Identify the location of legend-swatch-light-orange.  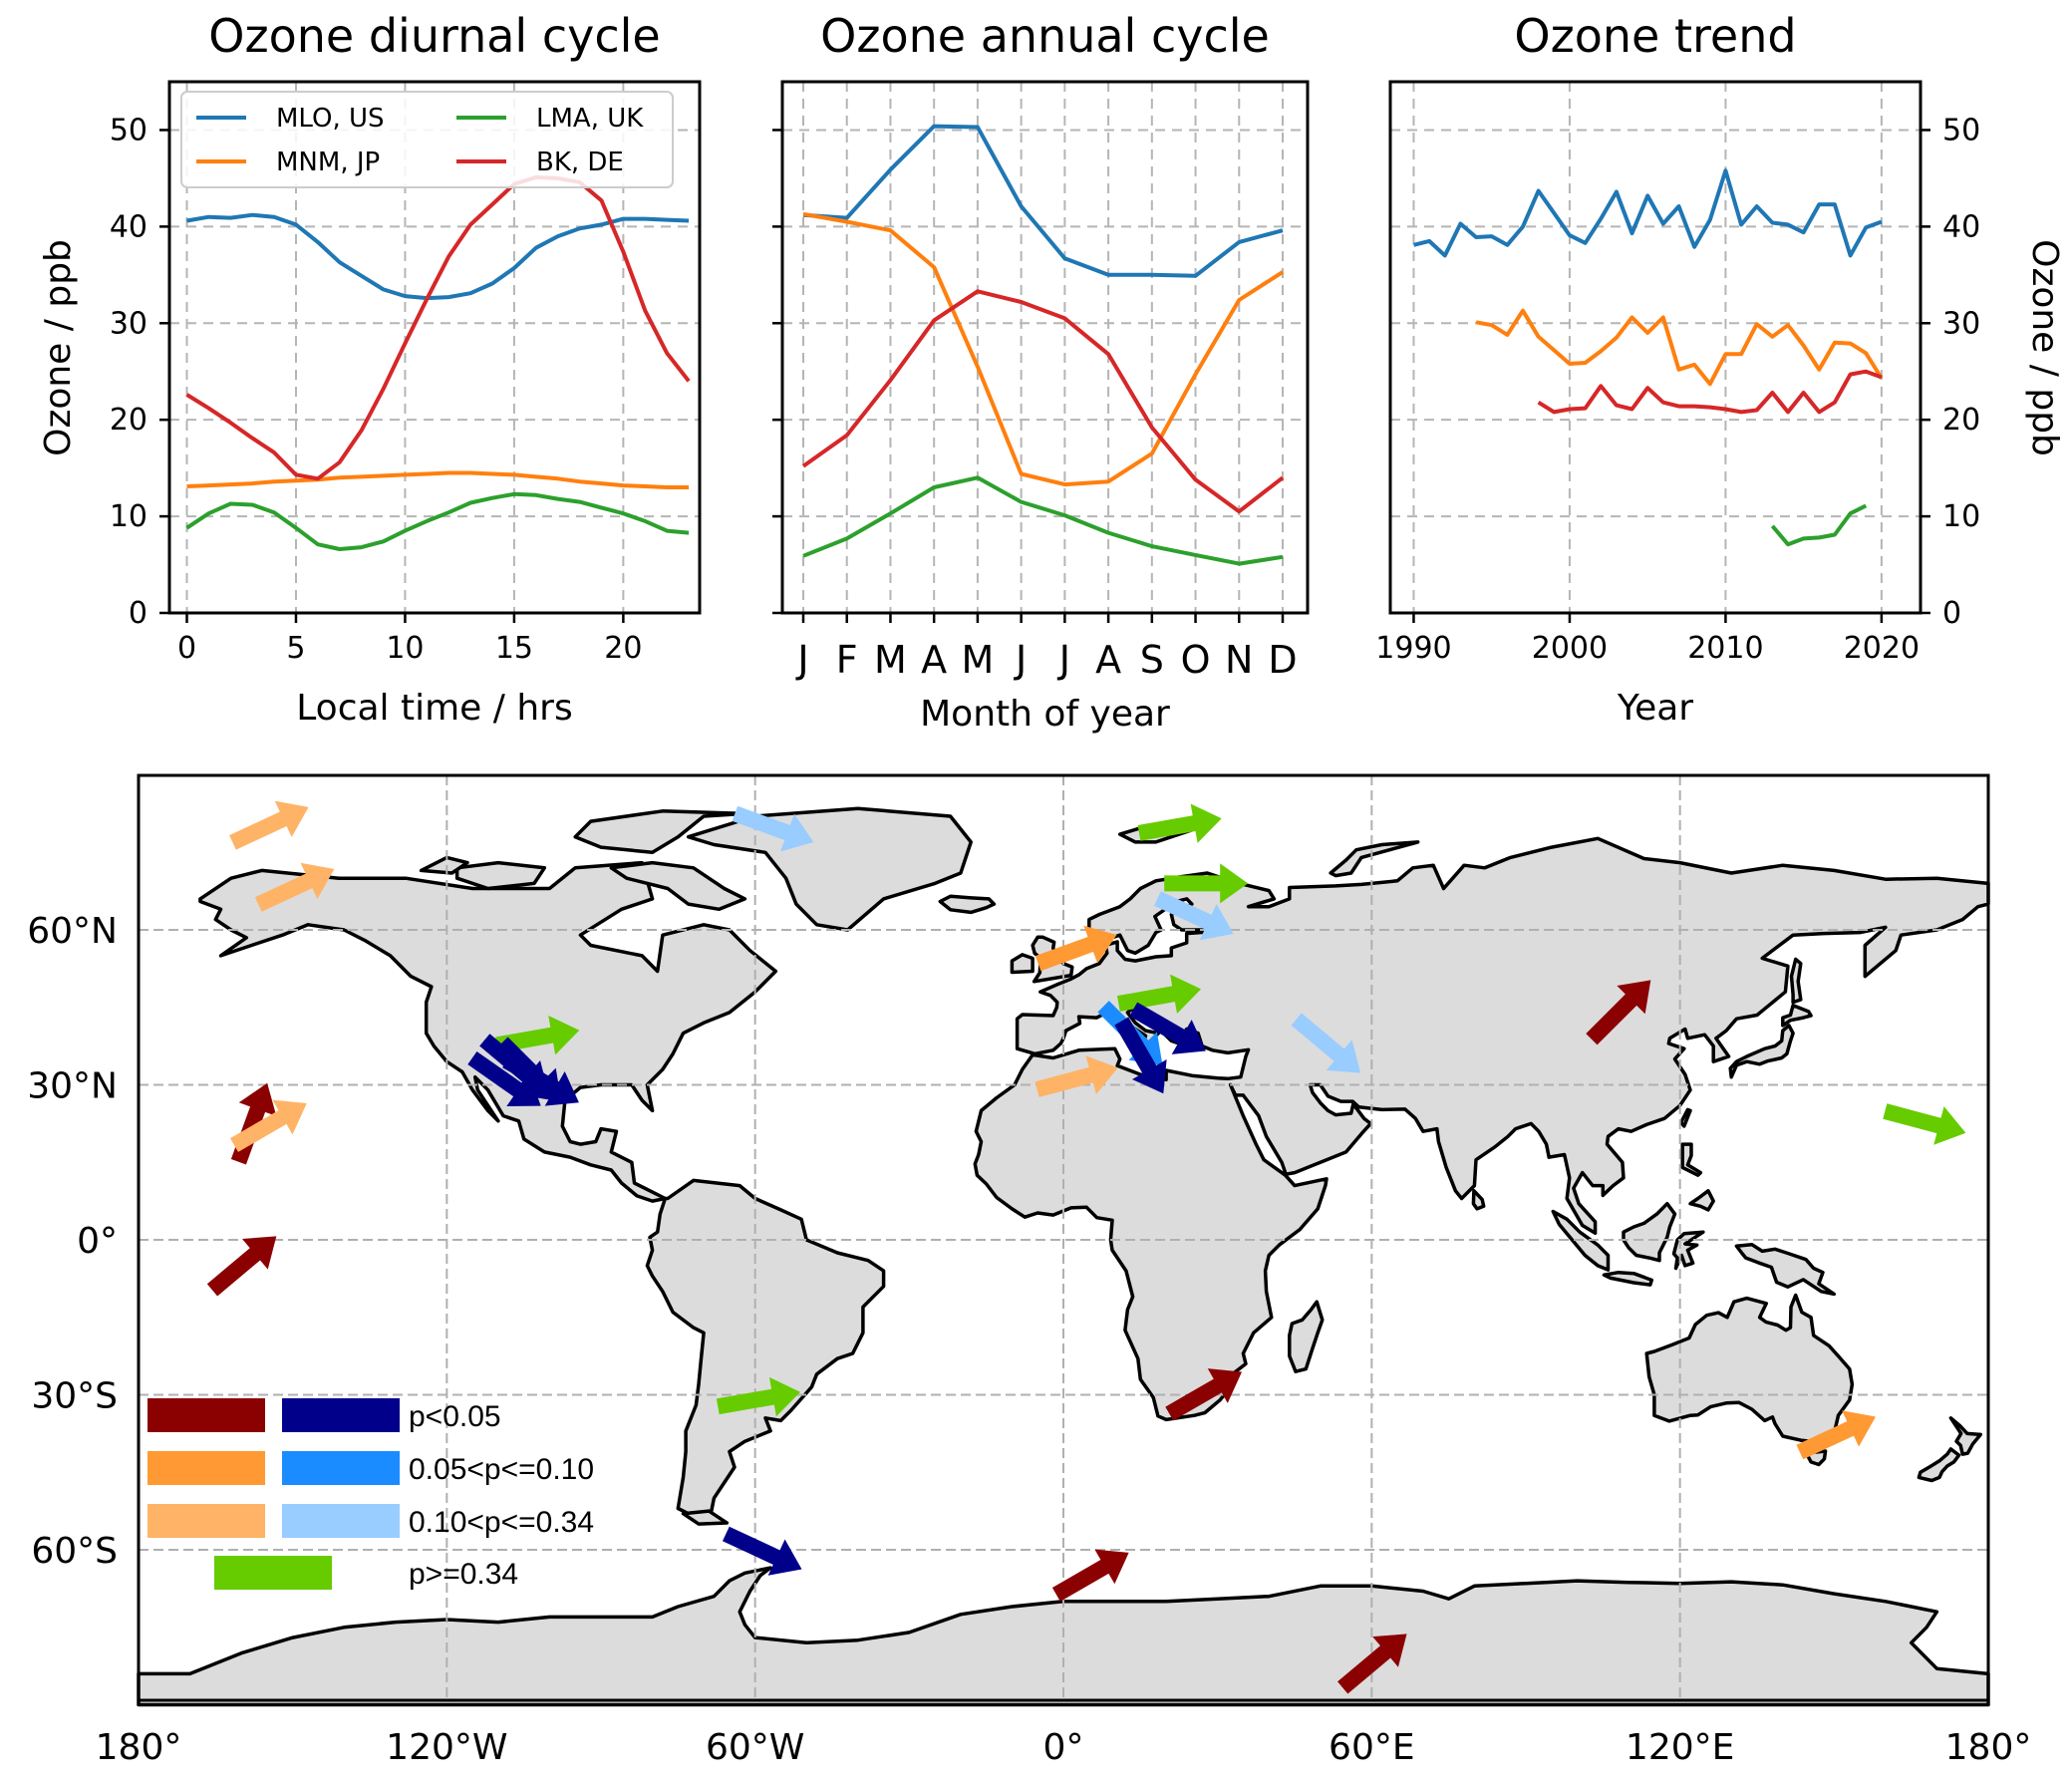
(206, 1521).